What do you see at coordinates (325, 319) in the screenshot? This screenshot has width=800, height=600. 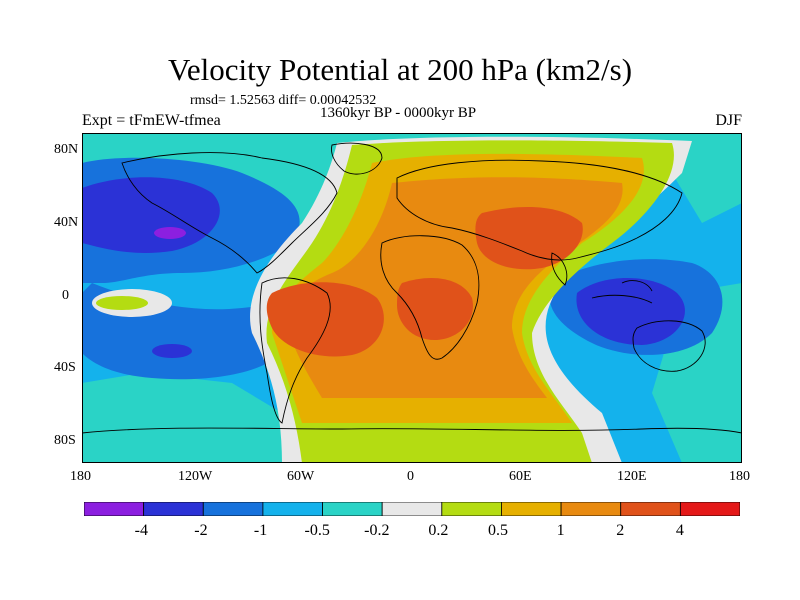 I see `red-core-south-america` at bounding box center [325, 319].